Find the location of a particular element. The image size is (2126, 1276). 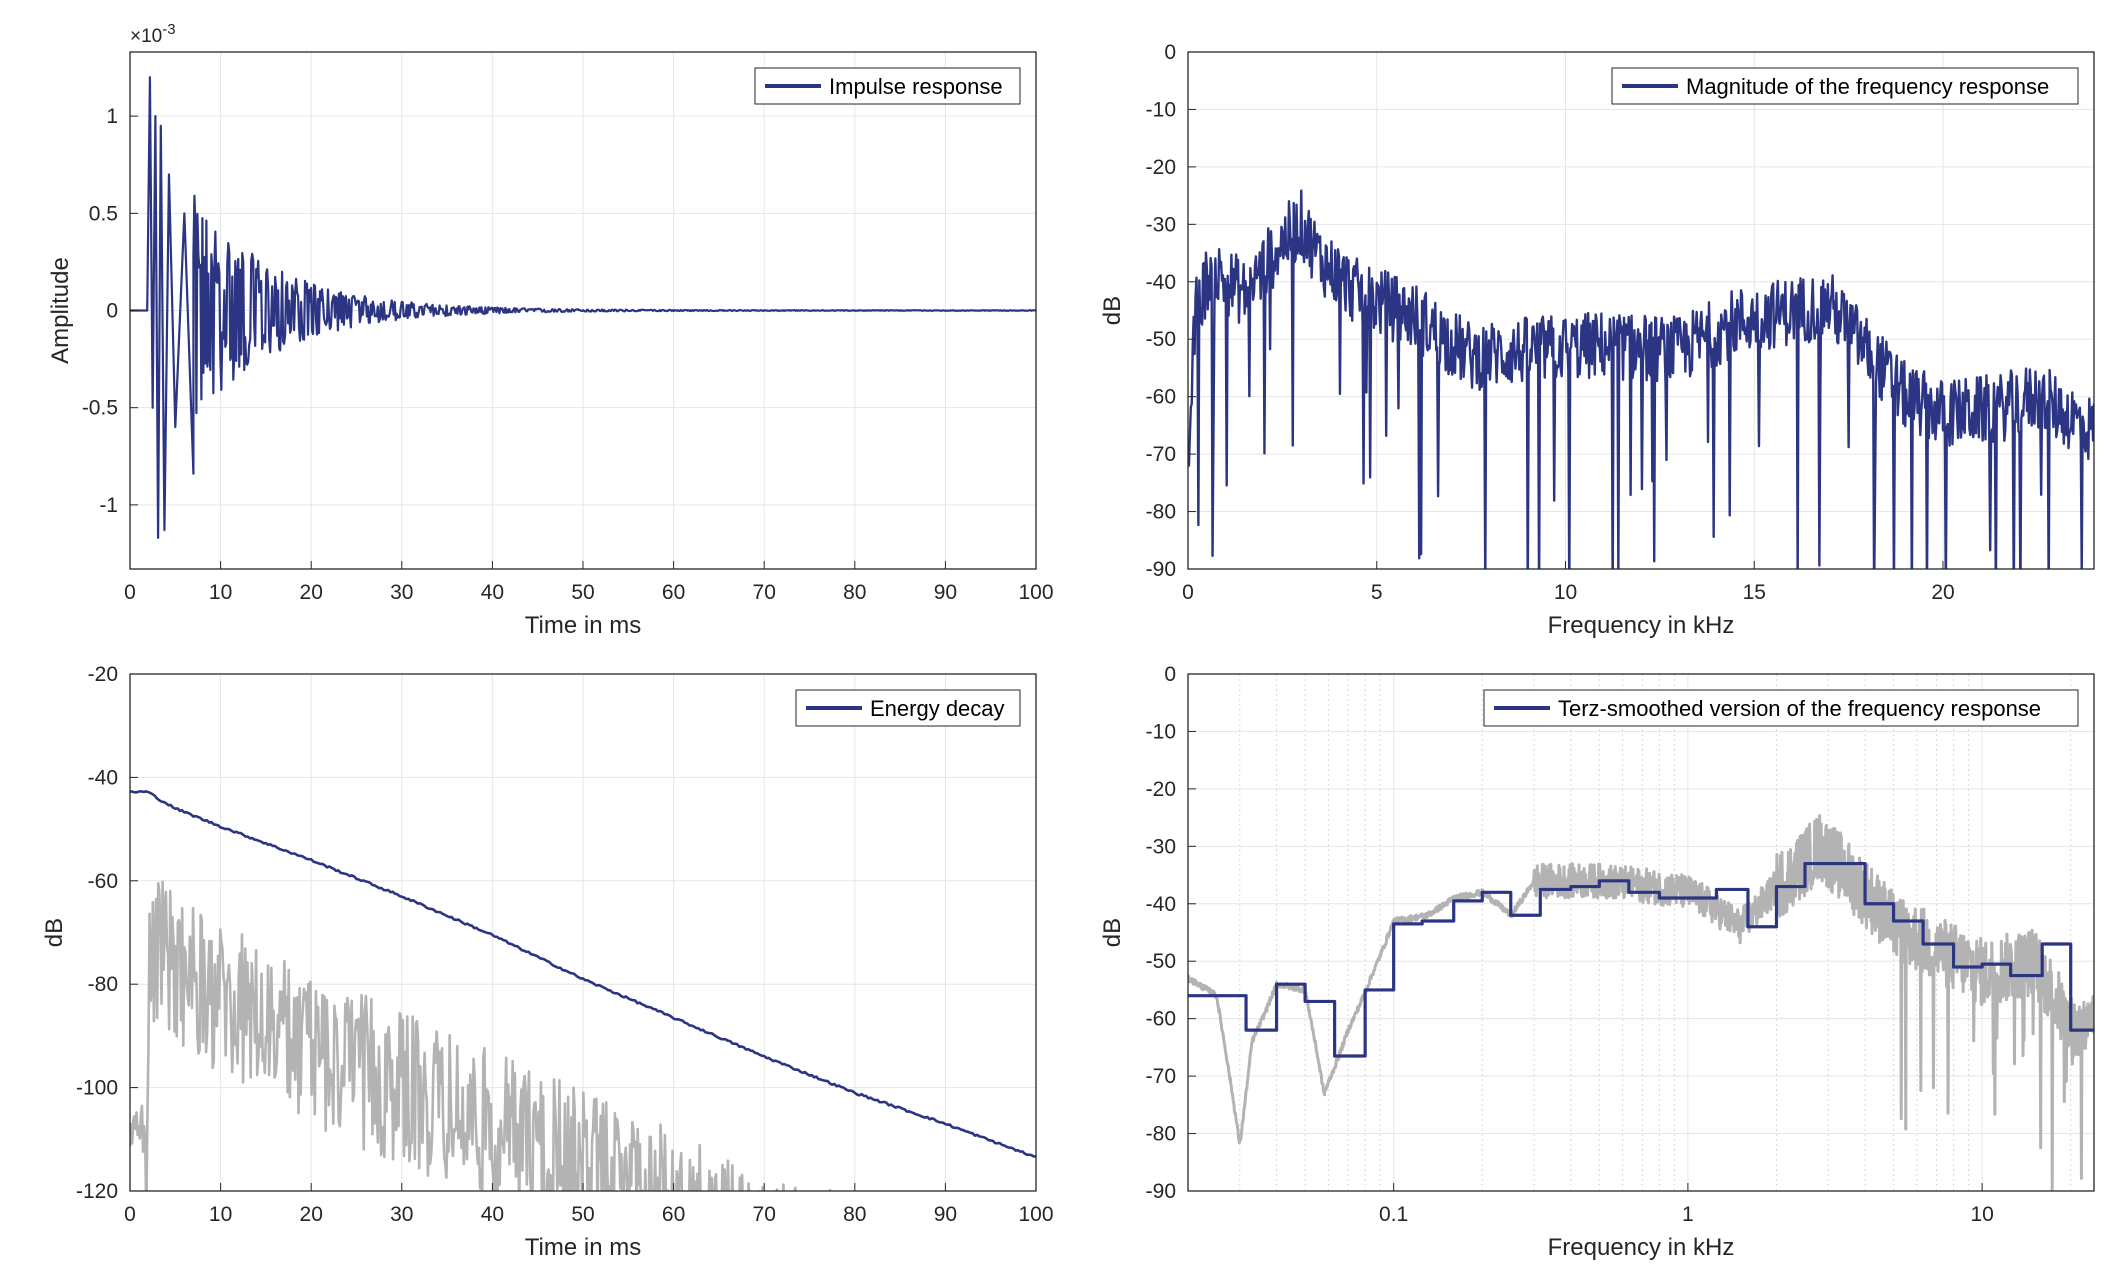

magnitude-line is located at coordinates (1641, 379).